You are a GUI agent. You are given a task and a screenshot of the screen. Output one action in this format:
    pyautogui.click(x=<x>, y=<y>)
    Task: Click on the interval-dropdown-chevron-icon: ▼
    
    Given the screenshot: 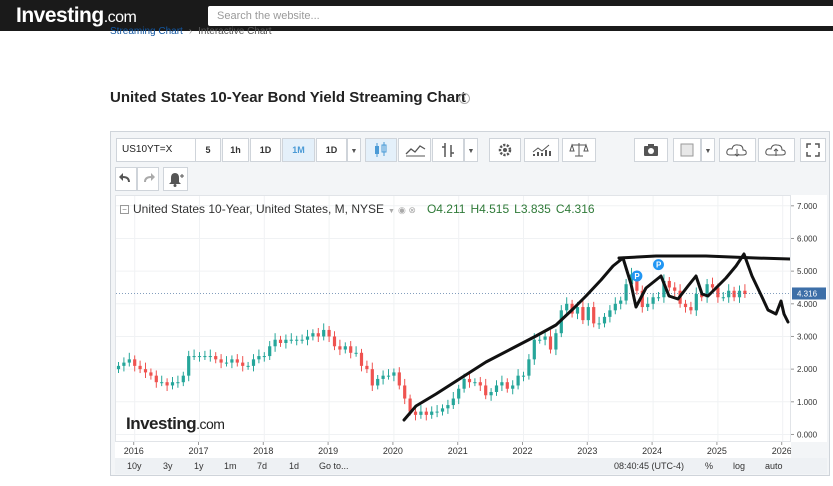 What is the action you would take?
    pyautogui.click(x=354, y=150)
    